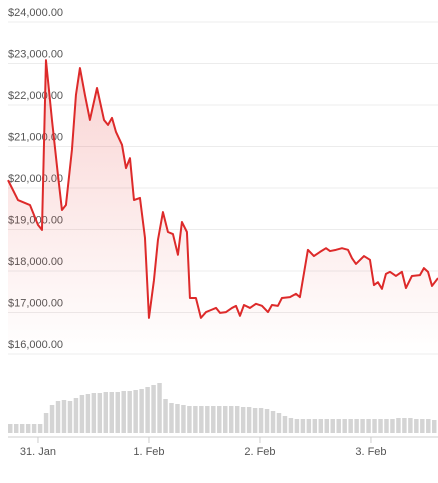 This screenshot has width=438, height=483. Describe the element at coordinates (35, 13) in the screenshot. I see `y-tick-label: $24,000.00` at that location.